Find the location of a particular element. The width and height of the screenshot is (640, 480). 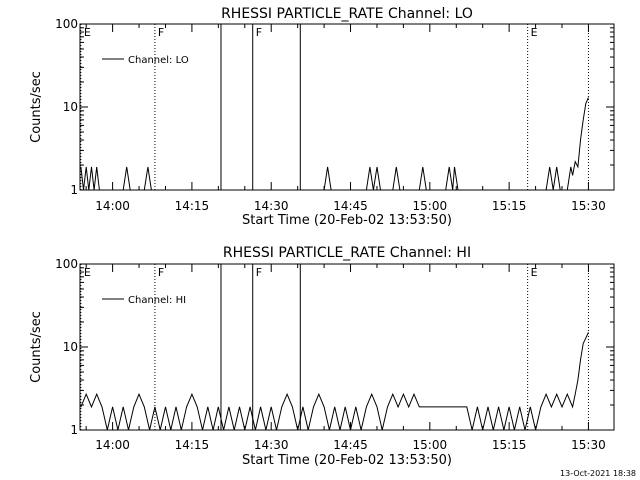

legend-entry: Channel: HI is located at coordinates (157, 300).